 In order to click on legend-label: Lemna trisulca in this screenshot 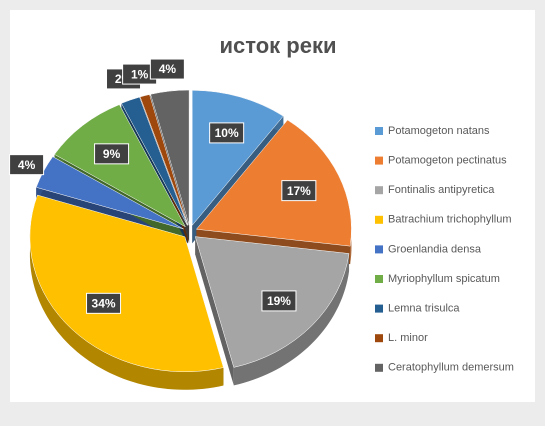, I will do `click(424, 309)`.